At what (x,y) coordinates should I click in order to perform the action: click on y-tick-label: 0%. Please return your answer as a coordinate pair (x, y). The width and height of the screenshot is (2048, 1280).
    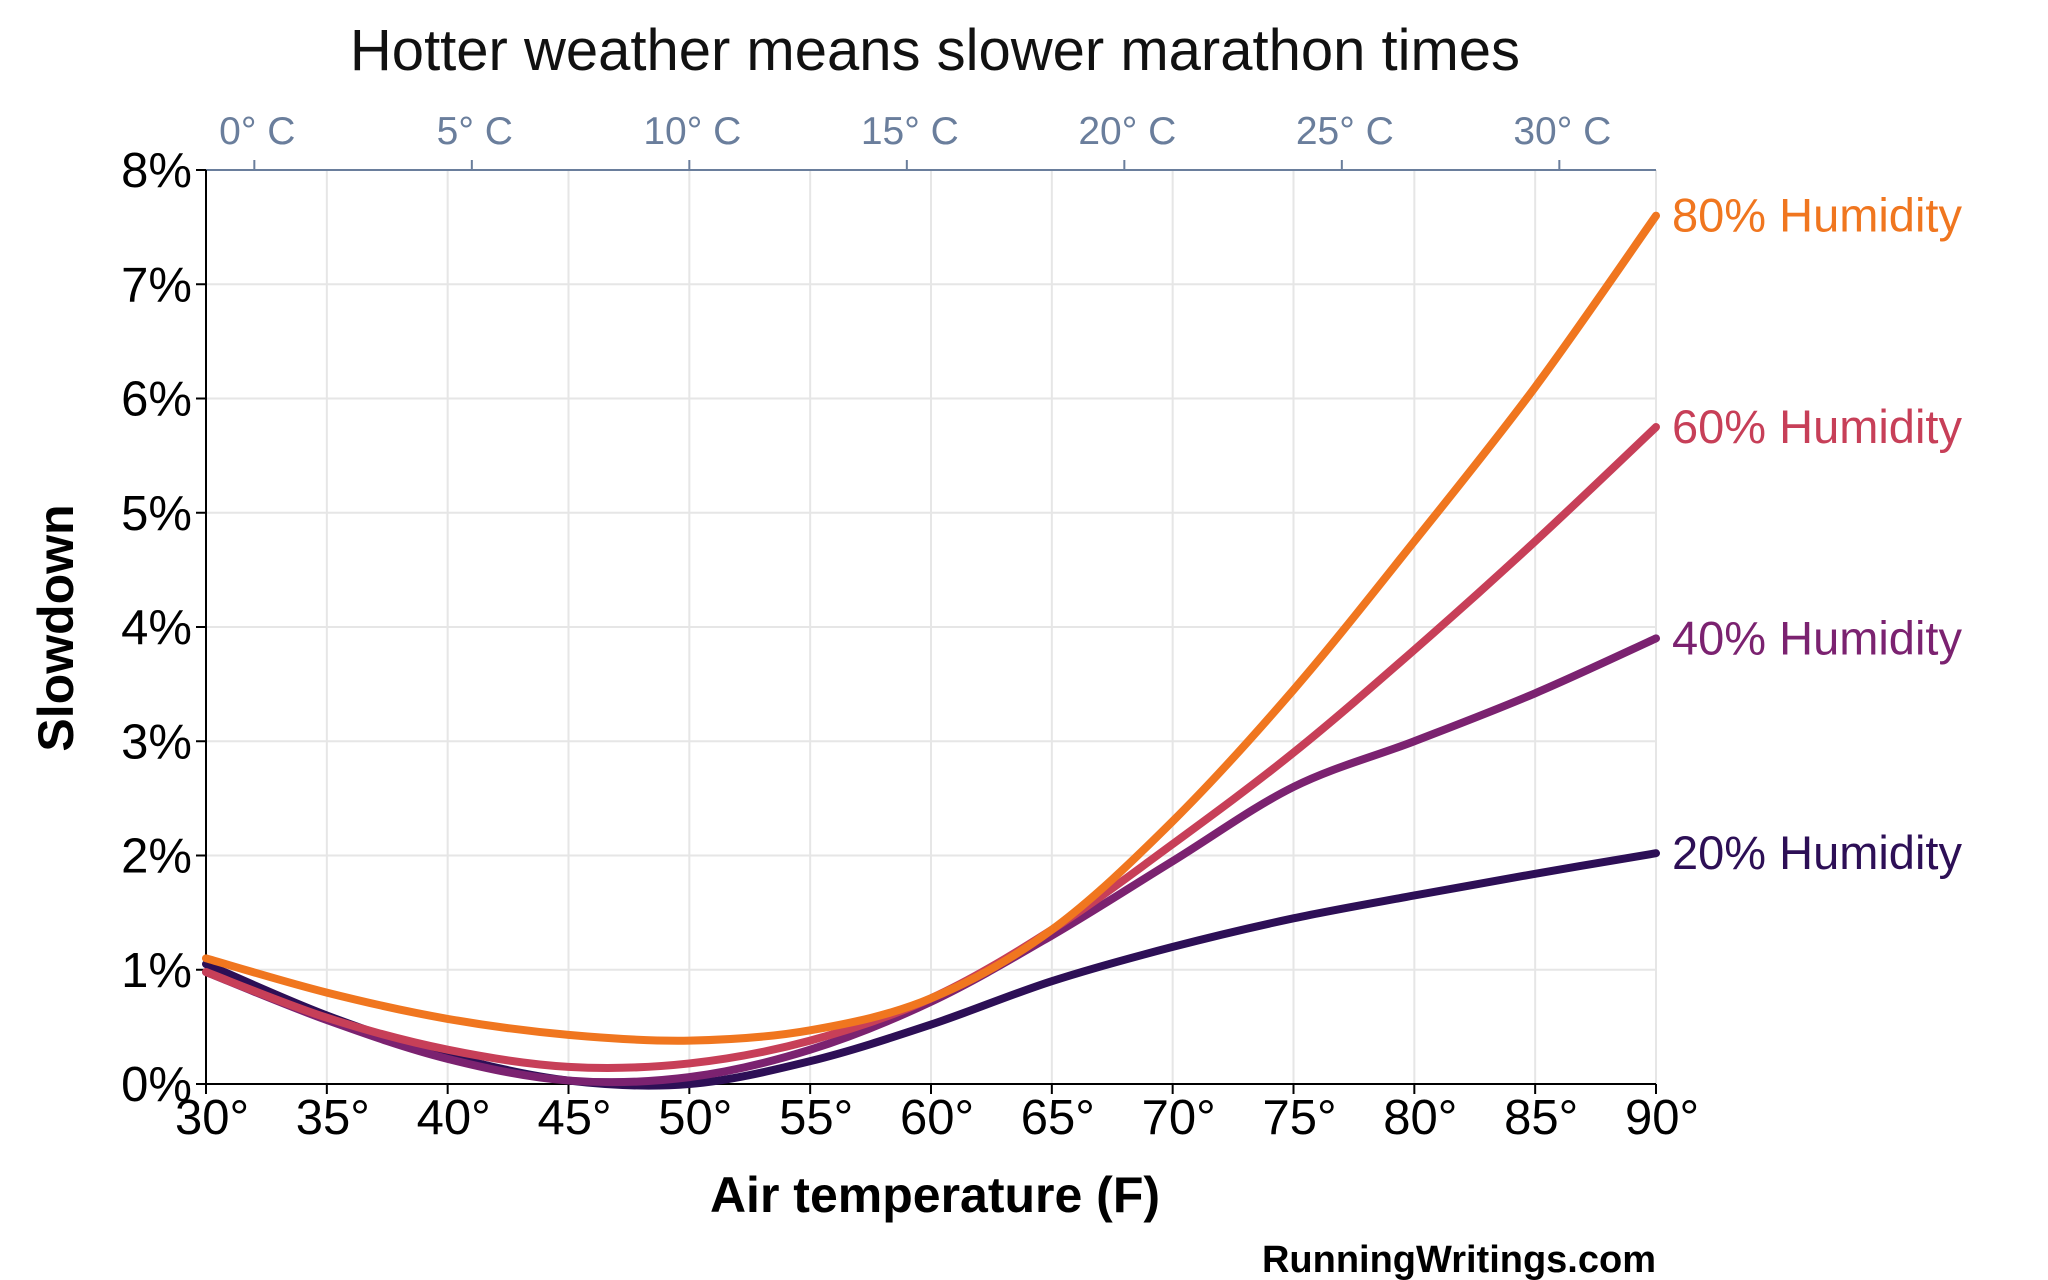
    Looking at the image, I should click on (156, 1085).